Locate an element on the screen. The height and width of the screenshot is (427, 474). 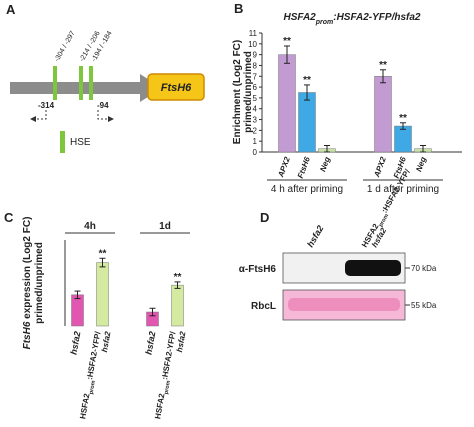
y-tick-label: 7 is located at coordinates (255, 76).